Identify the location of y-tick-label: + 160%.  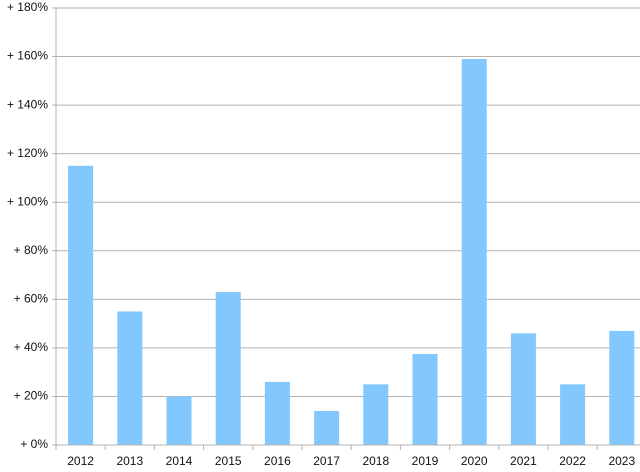
(27, 56).